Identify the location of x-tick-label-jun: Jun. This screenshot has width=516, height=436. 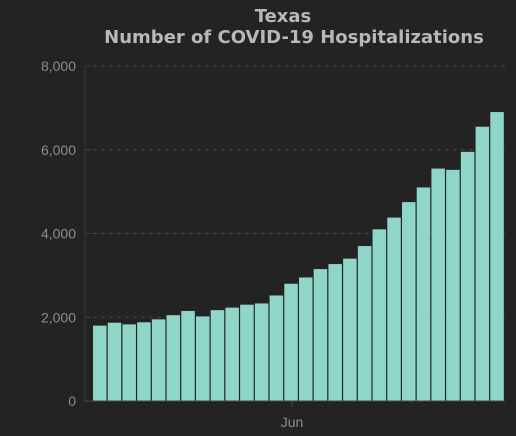
(292, 422).